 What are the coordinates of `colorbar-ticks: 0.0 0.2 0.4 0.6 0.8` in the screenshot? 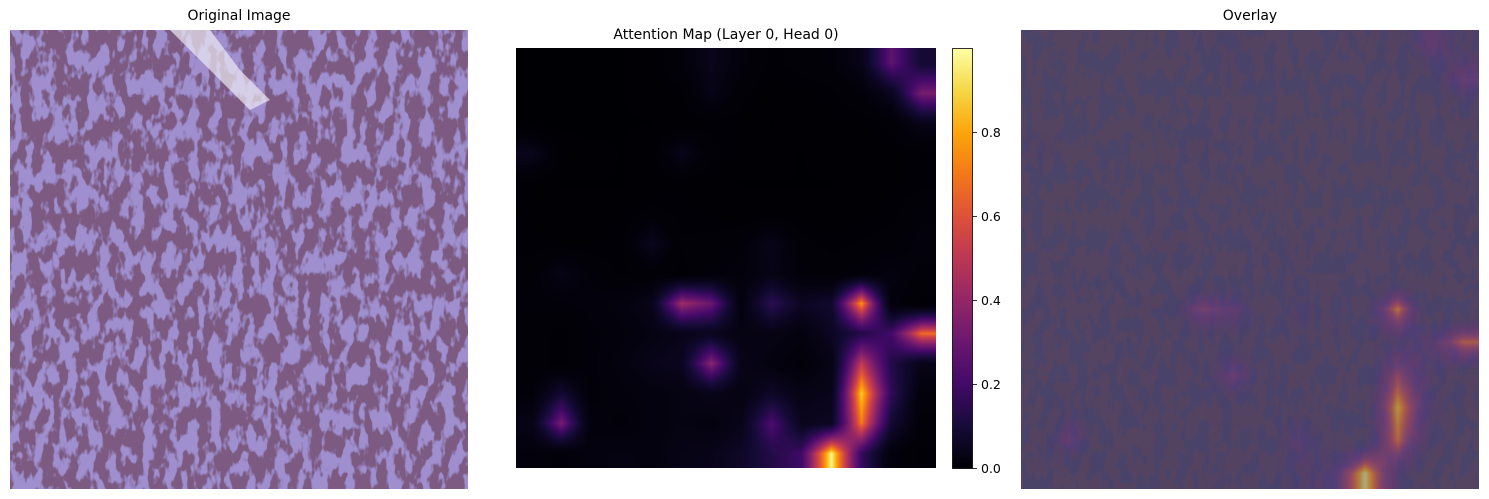 It's located at (986, 300).